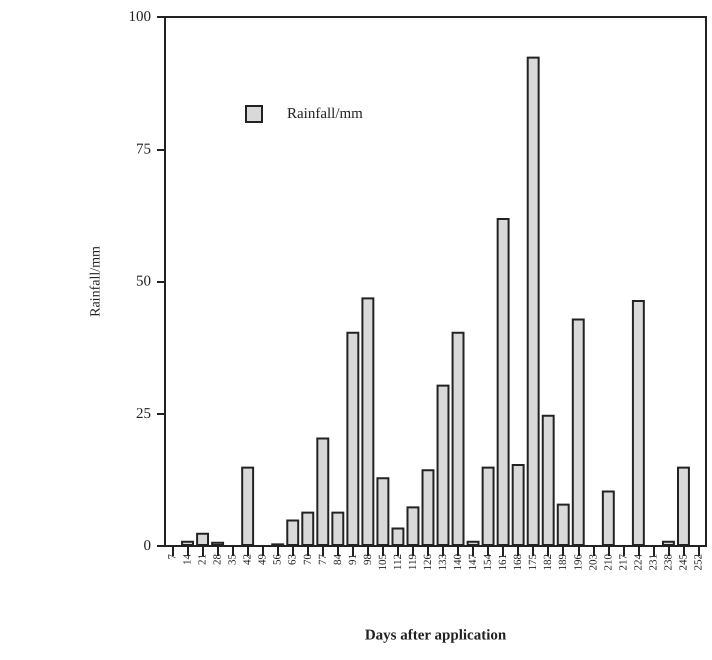 The height and width of the screenshot is (660, 712). I want to click on x-tick-label: 112, so click(398, 562).